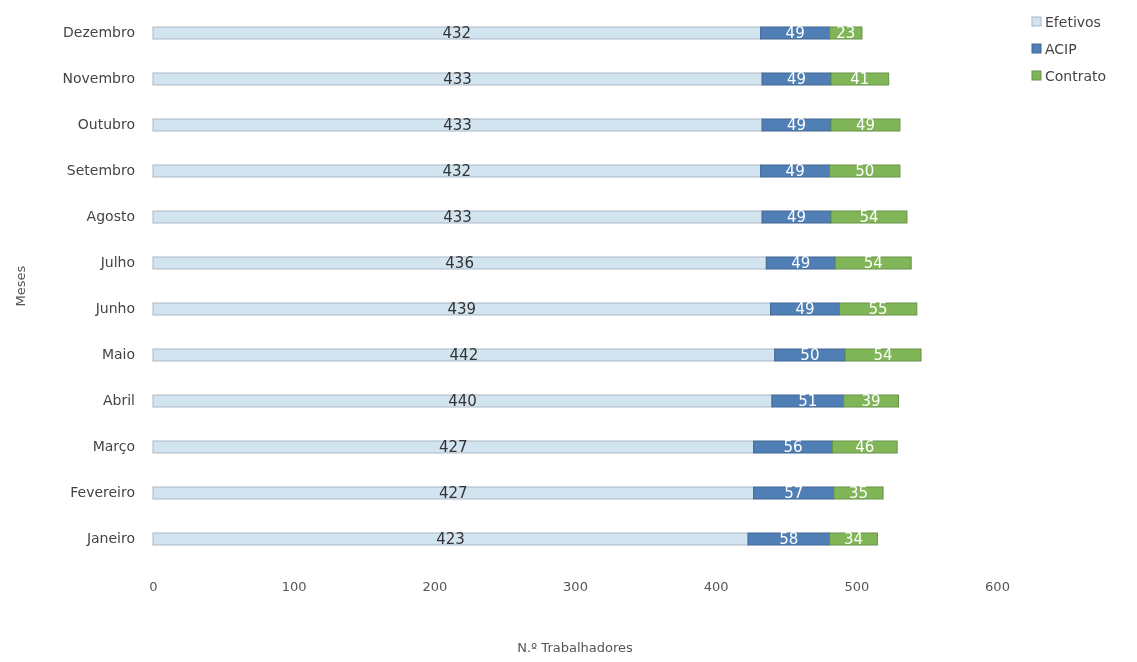  Describe the element at coordinates (119, 400) in the screenshot. I see `y-tick-label: Abril` at that location.